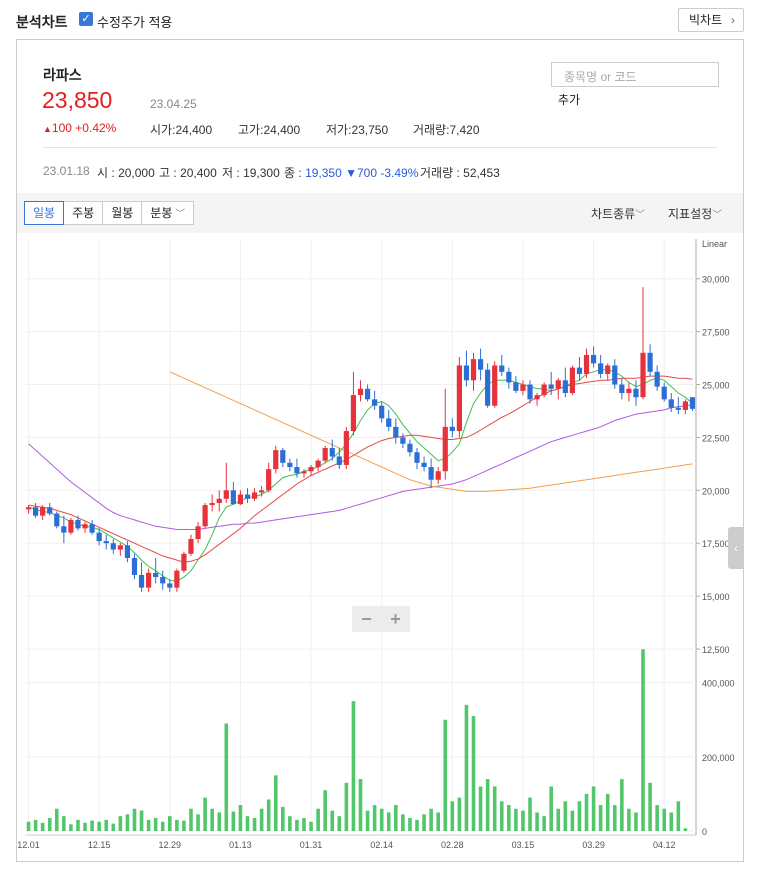 This screenshot has width=759, height=882. What do you see at coordinates (135, 22) in the screenshot?
I see `adjusted-price-label: 수정주가 적용` at bounding box center [135, 22].